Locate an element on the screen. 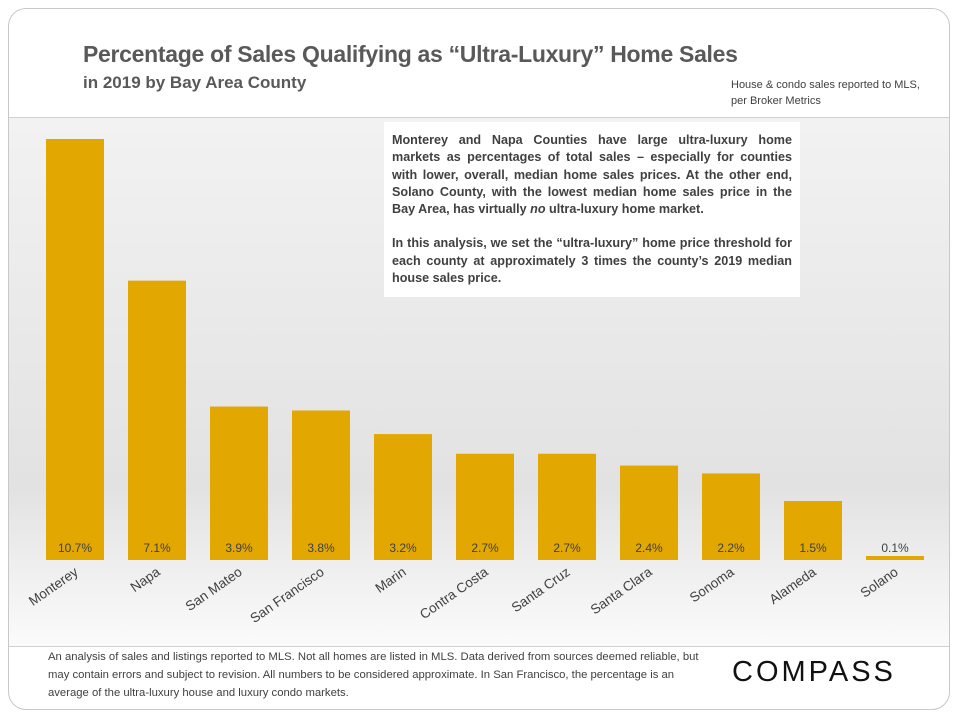 The width and height of the screenshot is (960, 720). x-tick-label: Monterey is located at coordinates (53, 586).